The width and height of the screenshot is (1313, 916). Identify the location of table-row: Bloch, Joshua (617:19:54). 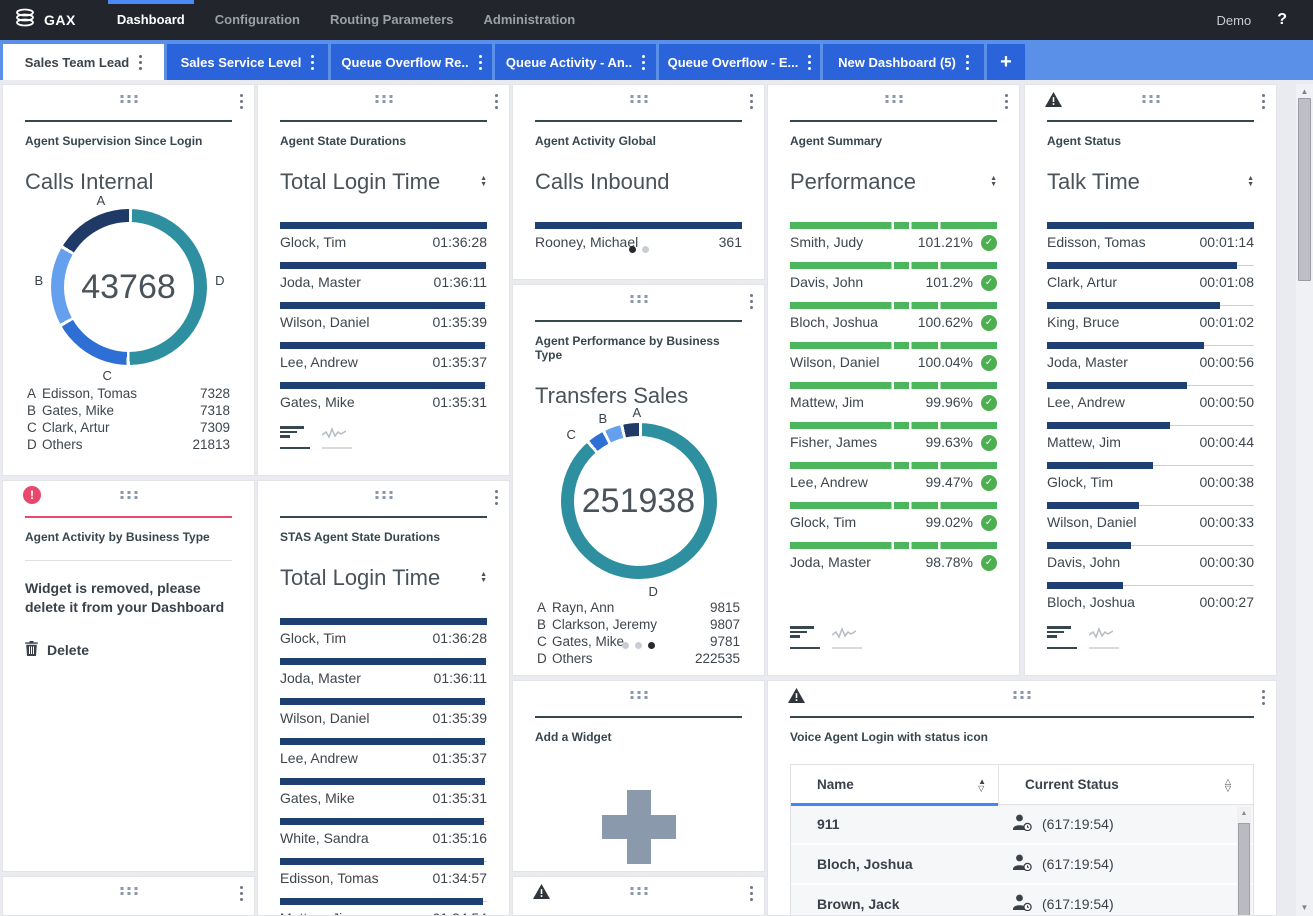
(1022, 865).